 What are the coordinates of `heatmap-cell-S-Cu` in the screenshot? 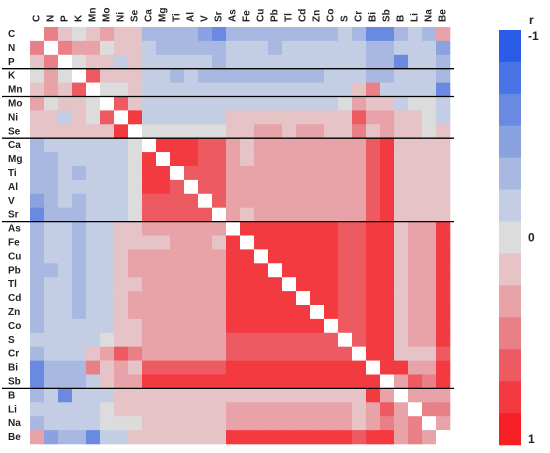 It's located at (261, 339).